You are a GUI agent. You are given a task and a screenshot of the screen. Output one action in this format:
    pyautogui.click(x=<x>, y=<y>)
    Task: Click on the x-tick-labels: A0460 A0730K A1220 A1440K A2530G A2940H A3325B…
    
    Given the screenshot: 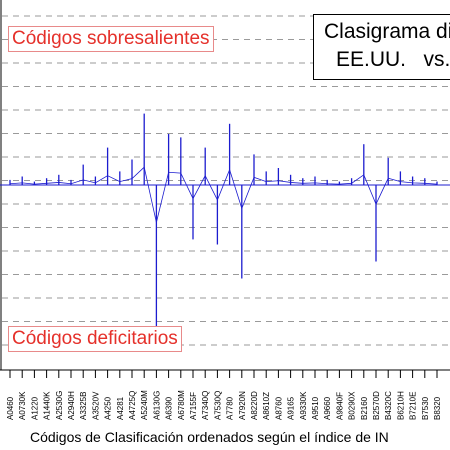 What is the action you would take?
    pyautogui.click(x=224, y=405)
    